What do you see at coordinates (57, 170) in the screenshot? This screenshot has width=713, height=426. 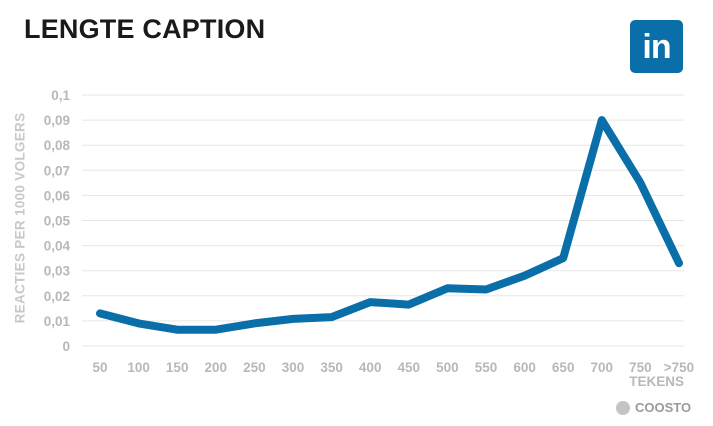 I see `y-tick-label: 0,07` at bounding box center [57, 170].